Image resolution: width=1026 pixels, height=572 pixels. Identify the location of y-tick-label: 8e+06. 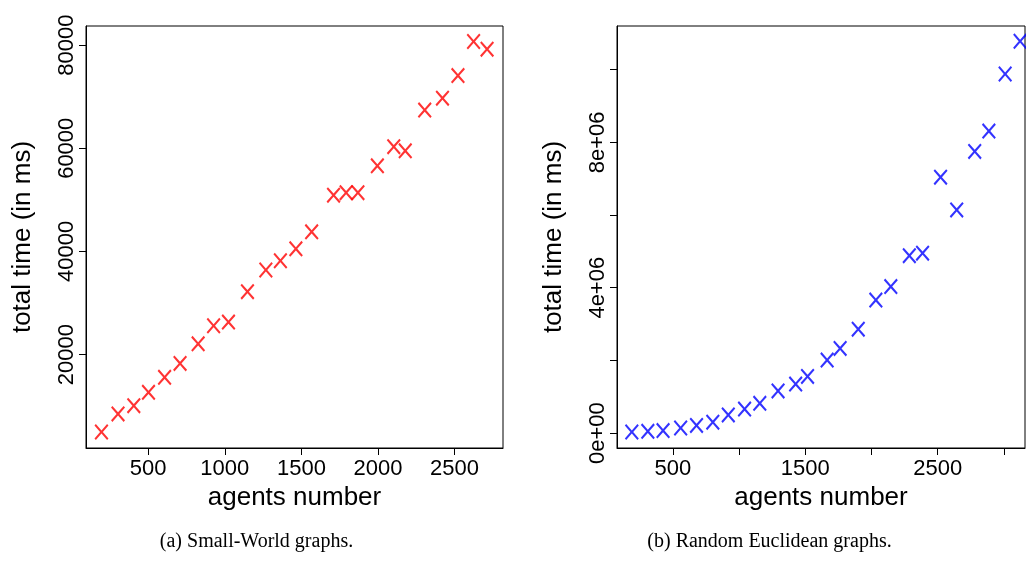
(596, 142).